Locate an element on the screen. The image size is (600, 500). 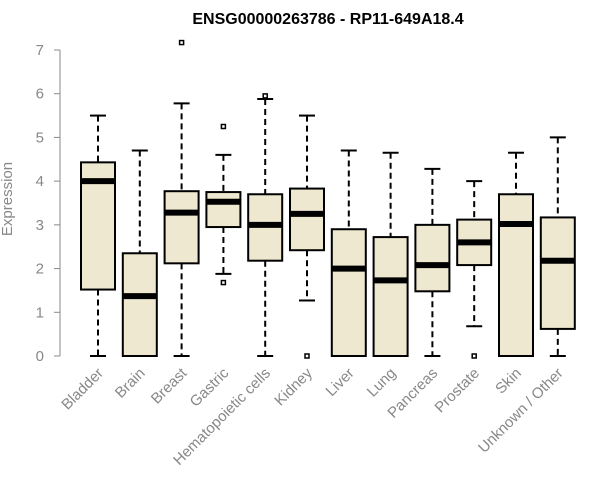
x-tick-label: Prostate is located at coordinates (457, 391).